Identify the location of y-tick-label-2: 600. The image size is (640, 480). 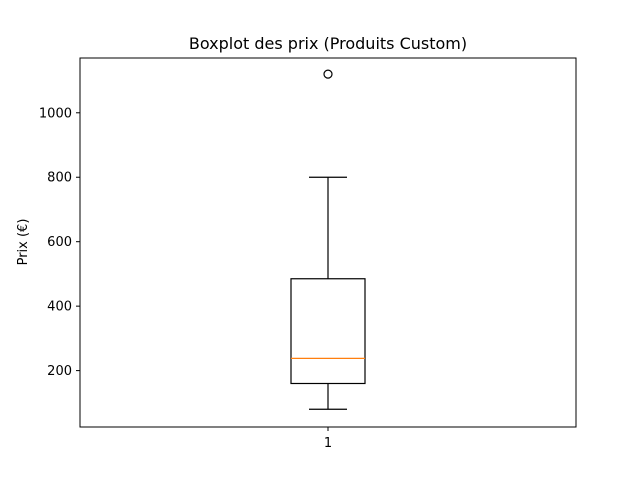
(59, 242).